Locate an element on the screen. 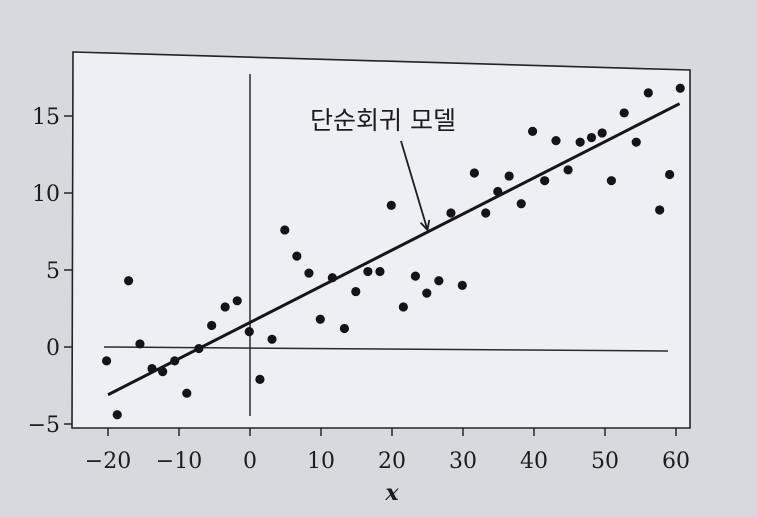  annotation-label: 단순회귀 모델 is located at coordinates (383, 120).